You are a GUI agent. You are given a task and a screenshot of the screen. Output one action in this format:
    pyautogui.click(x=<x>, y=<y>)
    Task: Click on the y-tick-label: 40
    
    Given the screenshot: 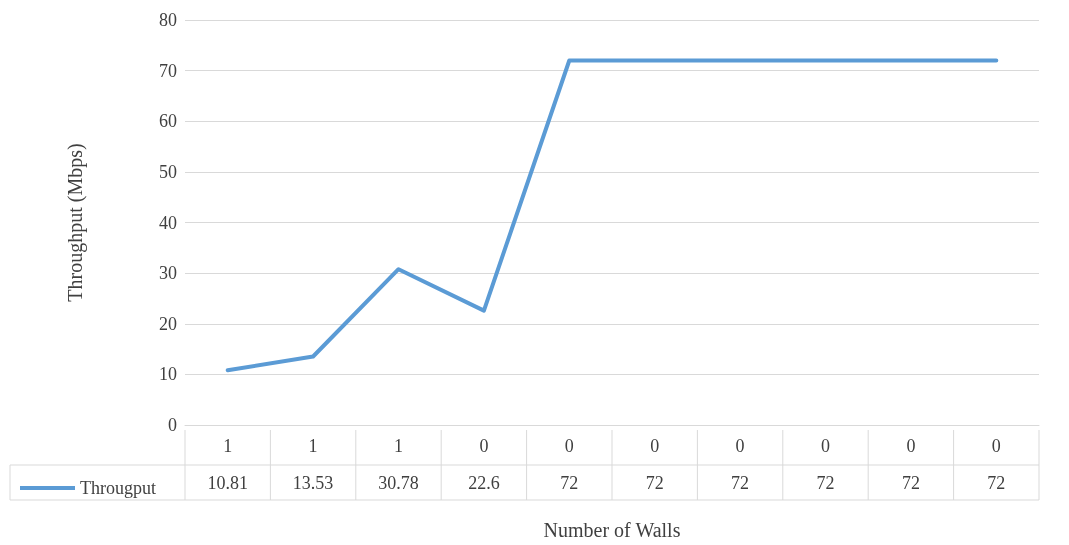 What is the action you would take?
    pyautogui.click(x=168, y=222)
    